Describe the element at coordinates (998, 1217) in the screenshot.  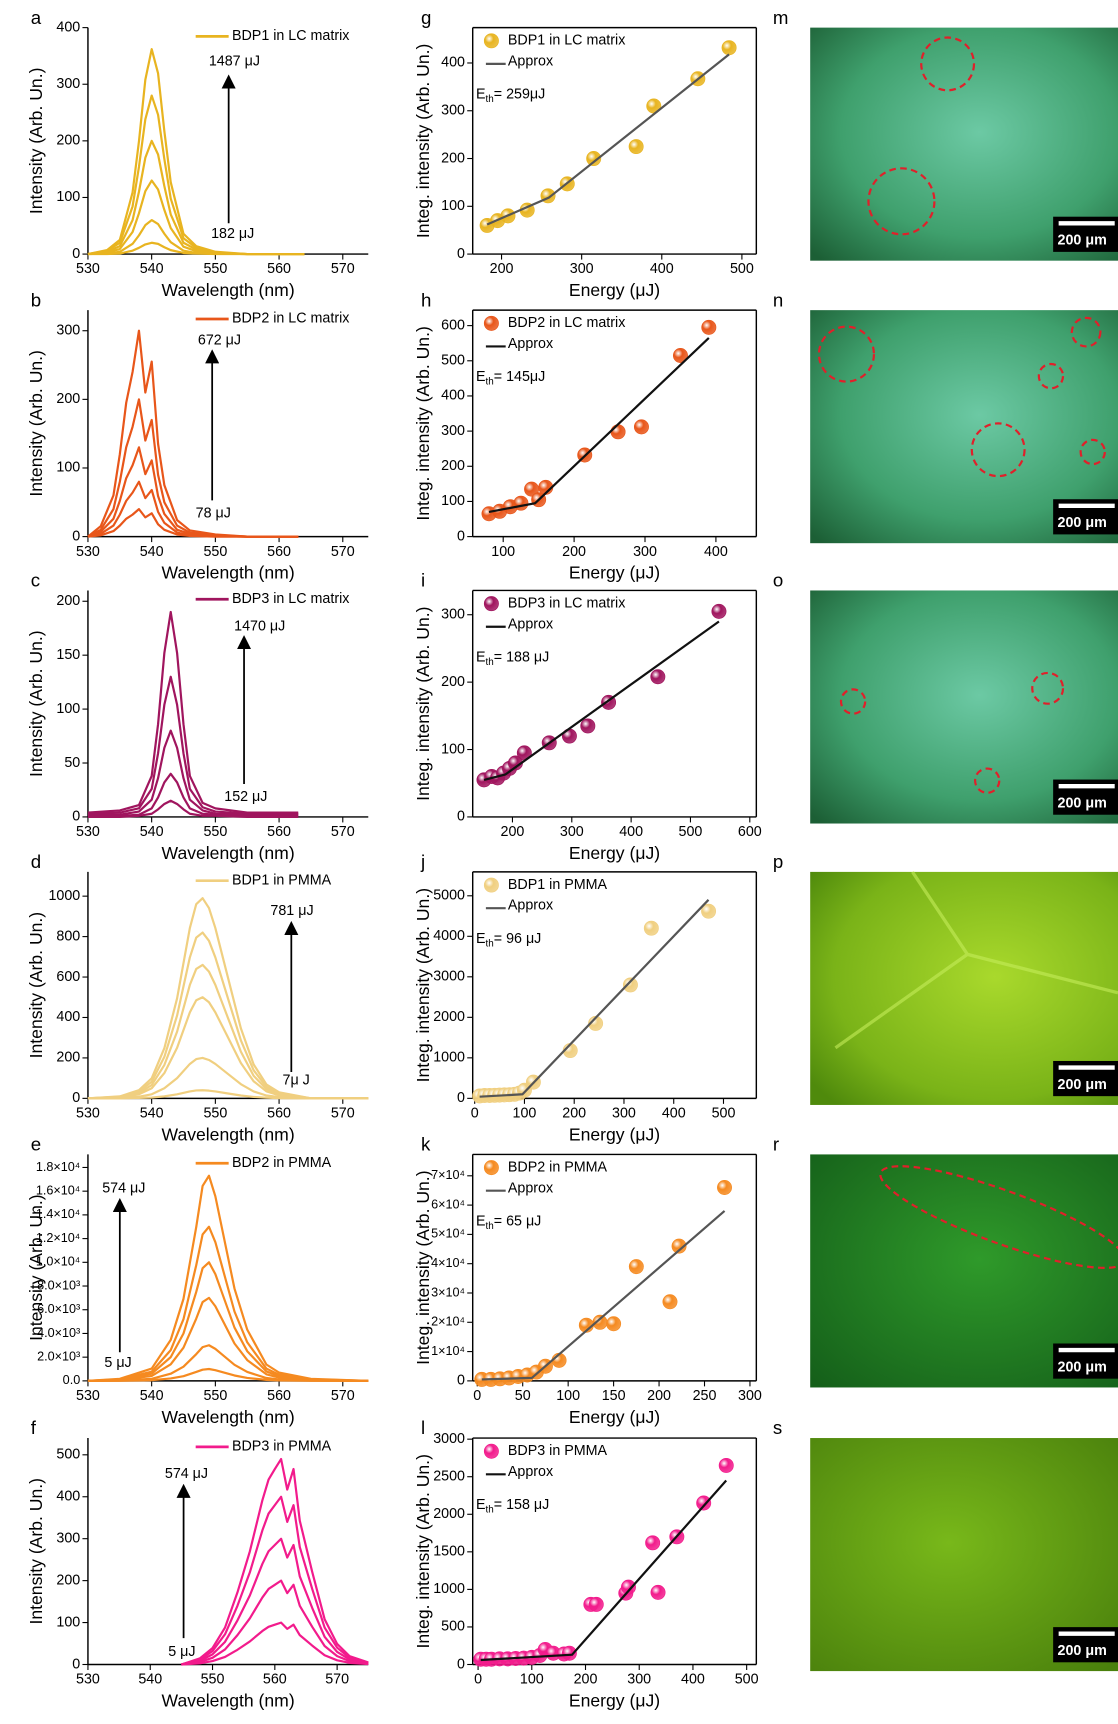
I see `highlight-ellipse` at that location.